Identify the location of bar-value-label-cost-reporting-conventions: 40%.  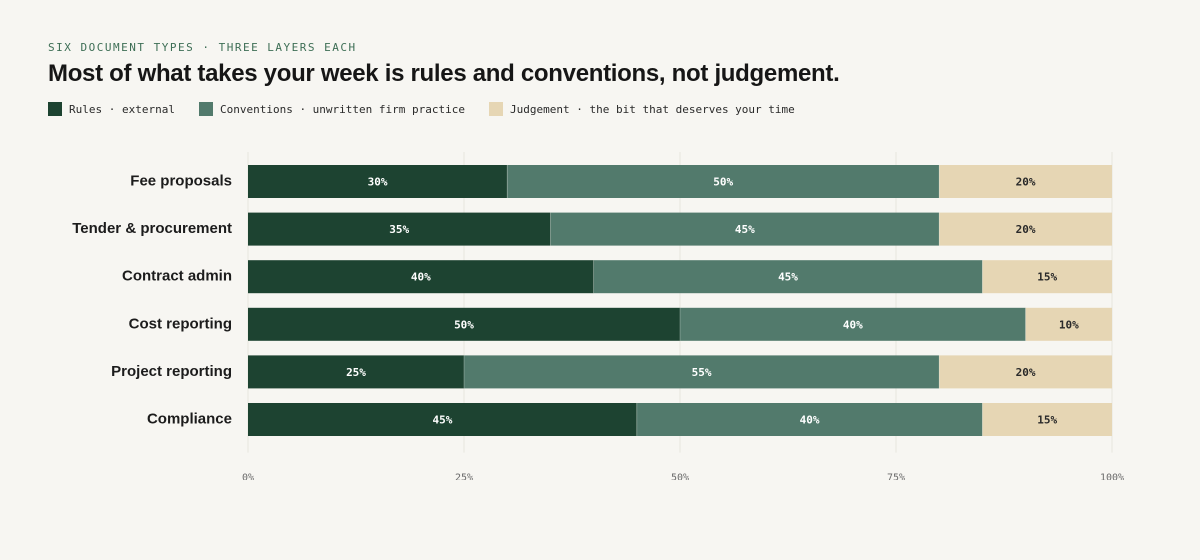
(853, 324).